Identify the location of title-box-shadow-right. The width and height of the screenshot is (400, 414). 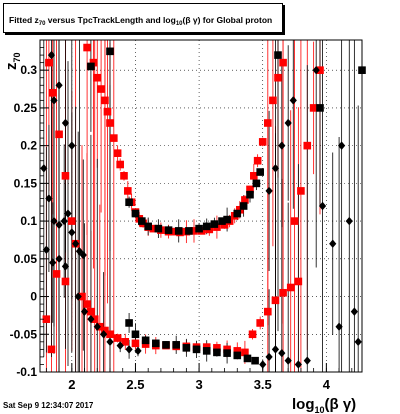
(284, 20).